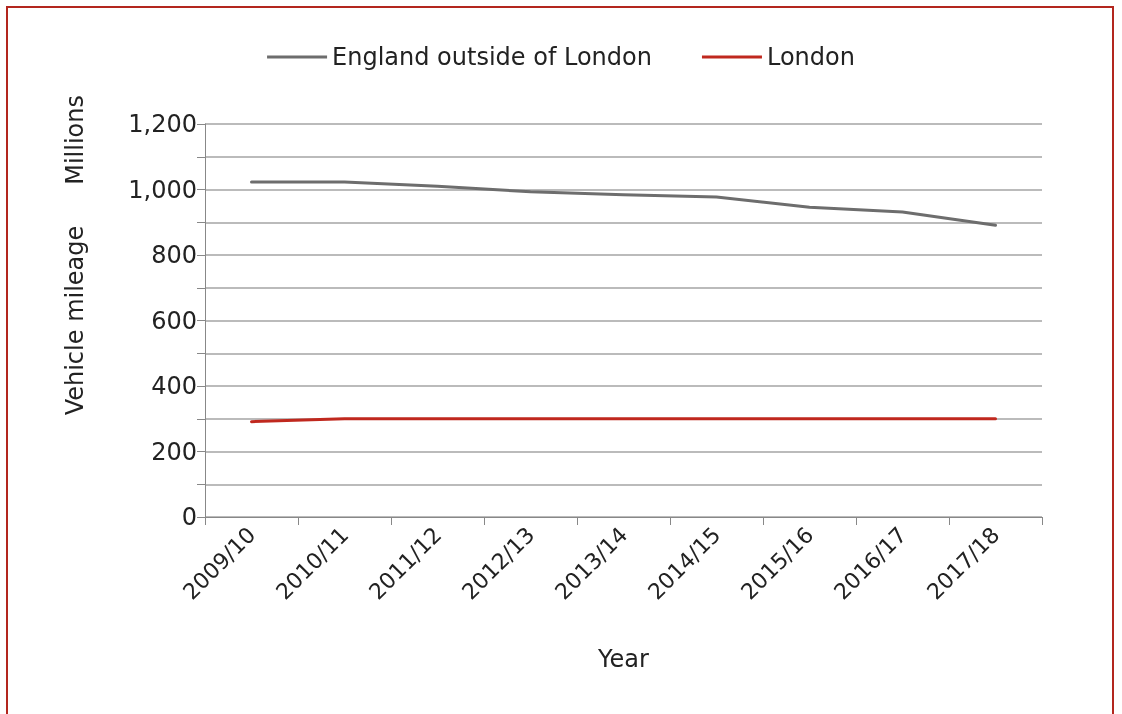 The width and height of the screenshot is (1122, 714). I want to click on x-axis-title: Year, so click(623, 659).